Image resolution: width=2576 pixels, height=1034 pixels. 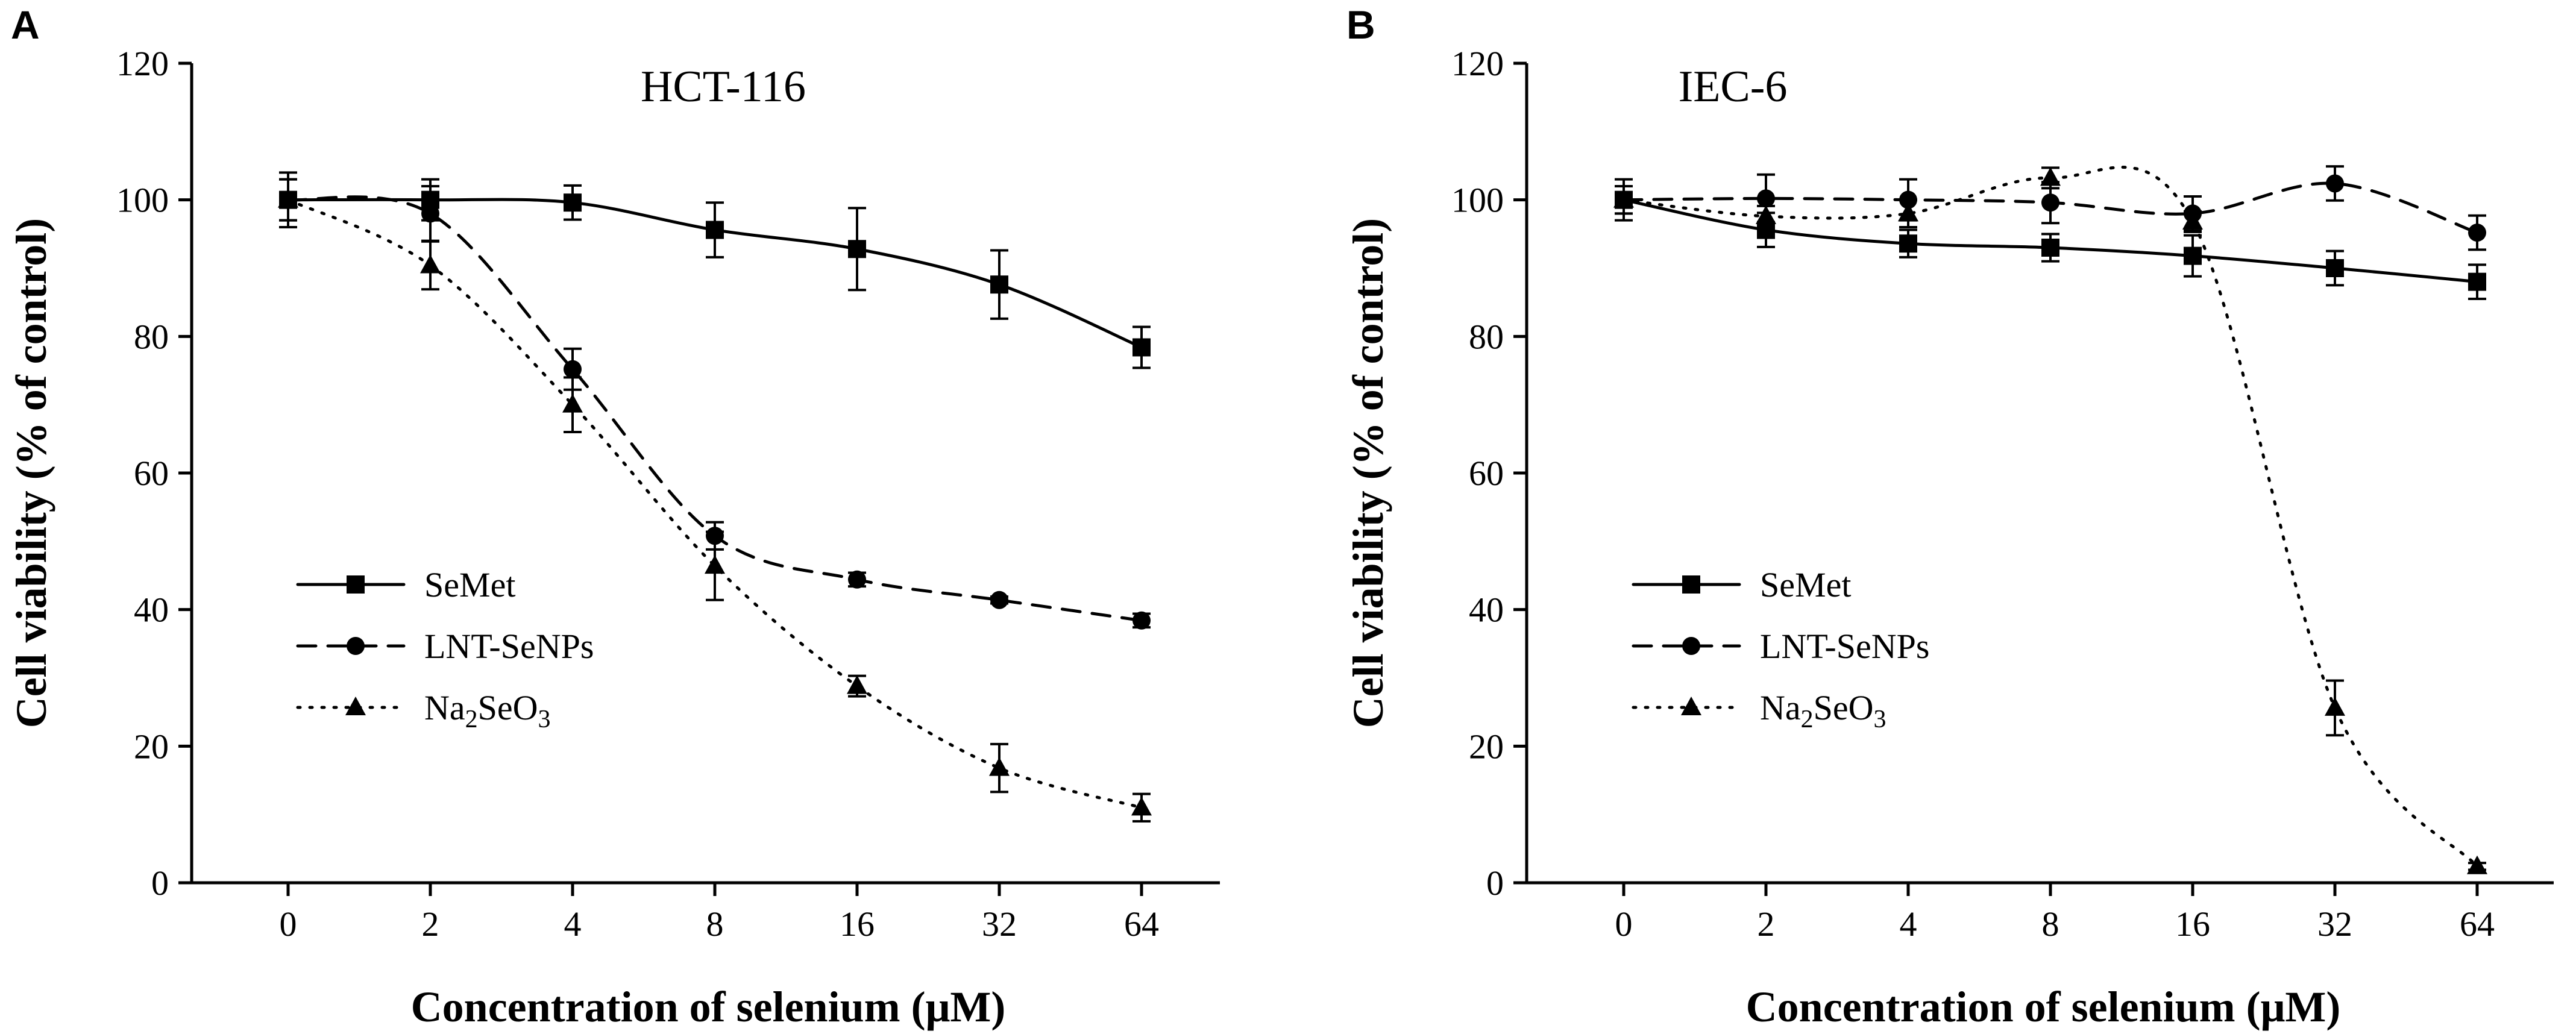 I want to click on chart-title: HCT-116, so click(x=723, y=86).